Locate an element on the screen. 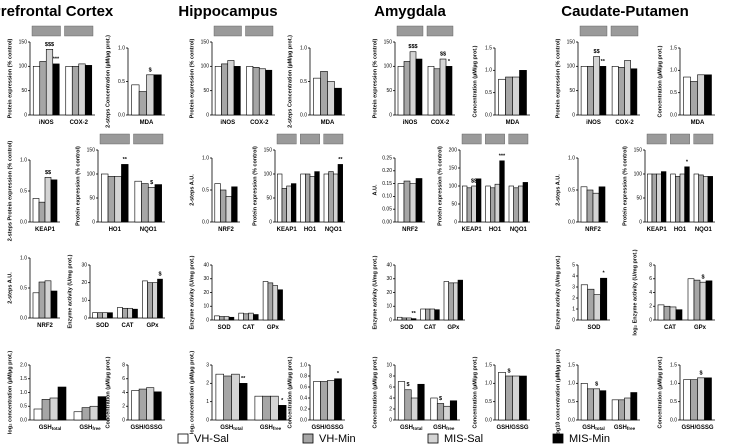 The height and width of the screenshot is (448, 729). significance-label: ** is located at coordinates (603, 62).